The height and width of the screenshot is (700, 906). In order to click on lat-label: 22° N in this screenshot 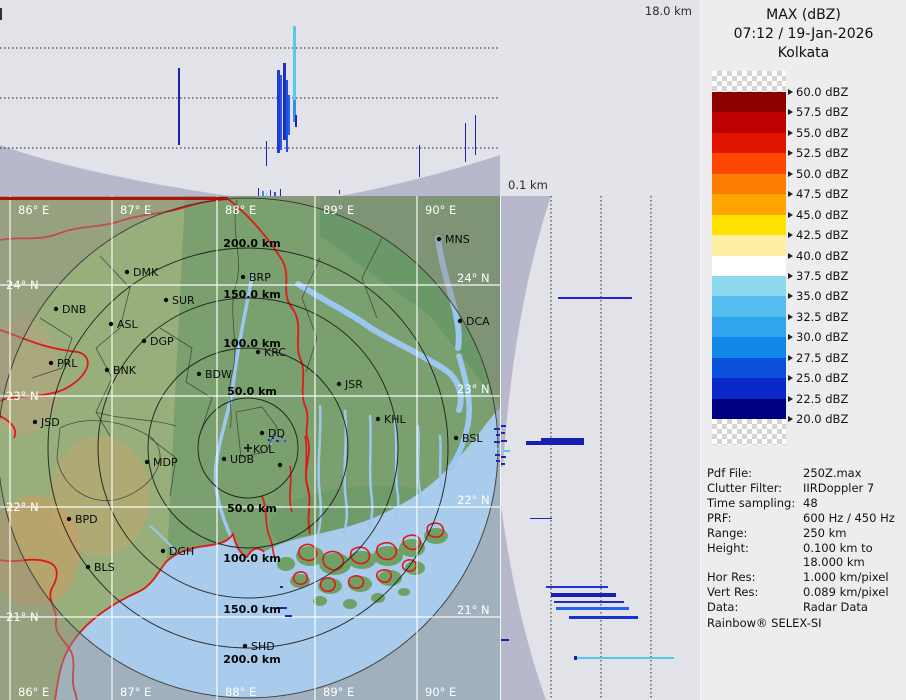, I will do `click(473, 500)`.